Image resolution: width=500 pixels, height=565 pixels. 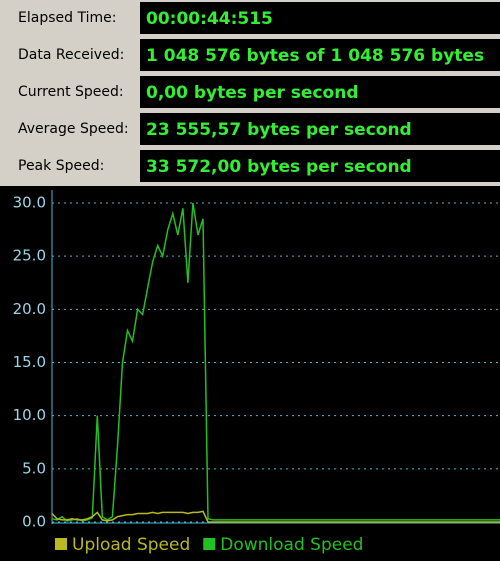 What do you see at coordinates (73, 129) in the screenshot?
I see `stat-label: Average Speed:` at bounding box center [73, 129].